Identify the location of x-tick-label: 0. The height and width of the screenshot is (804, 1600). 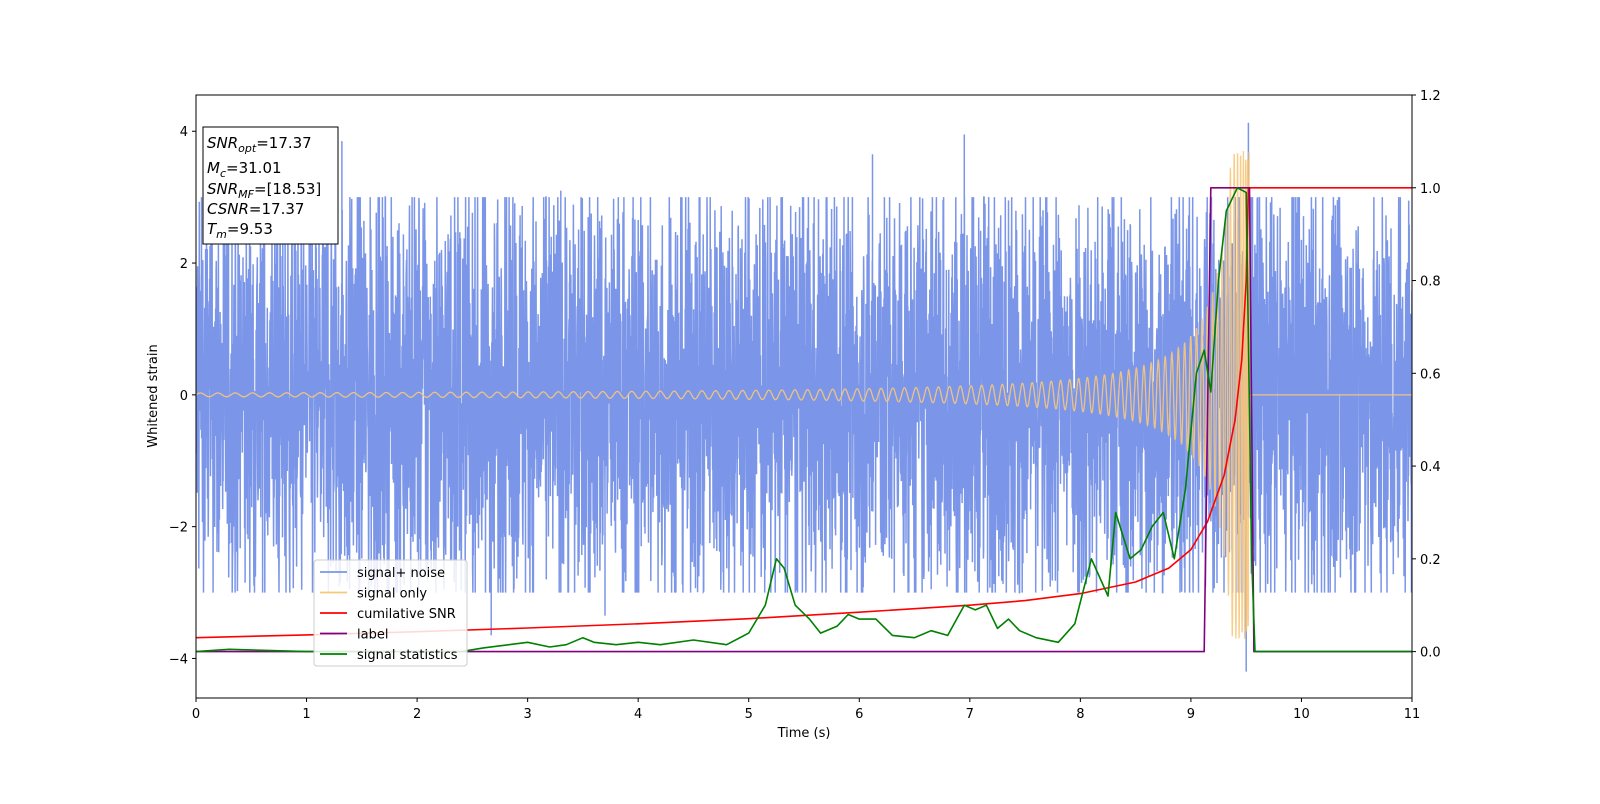
(196, 714).